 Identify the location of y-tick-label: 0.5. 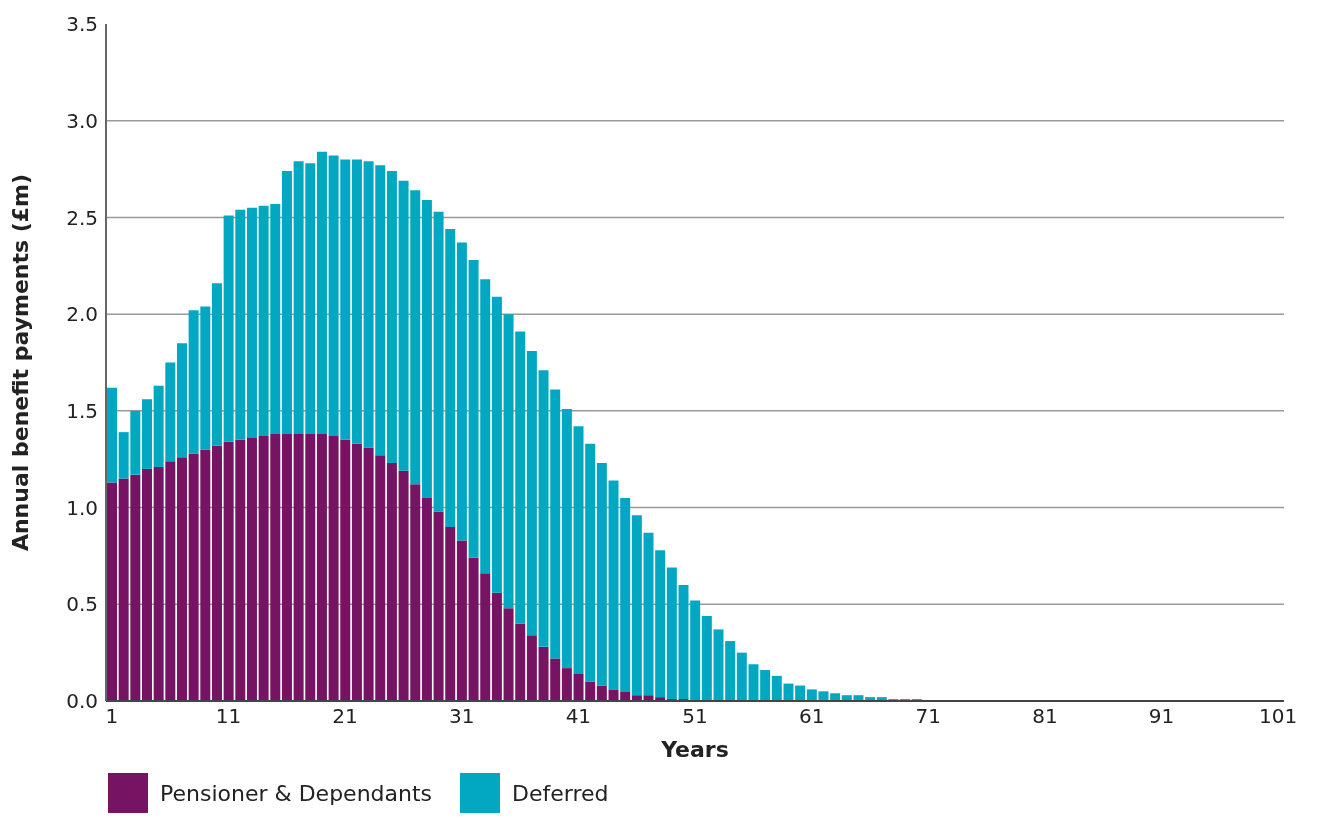
(82, 604).